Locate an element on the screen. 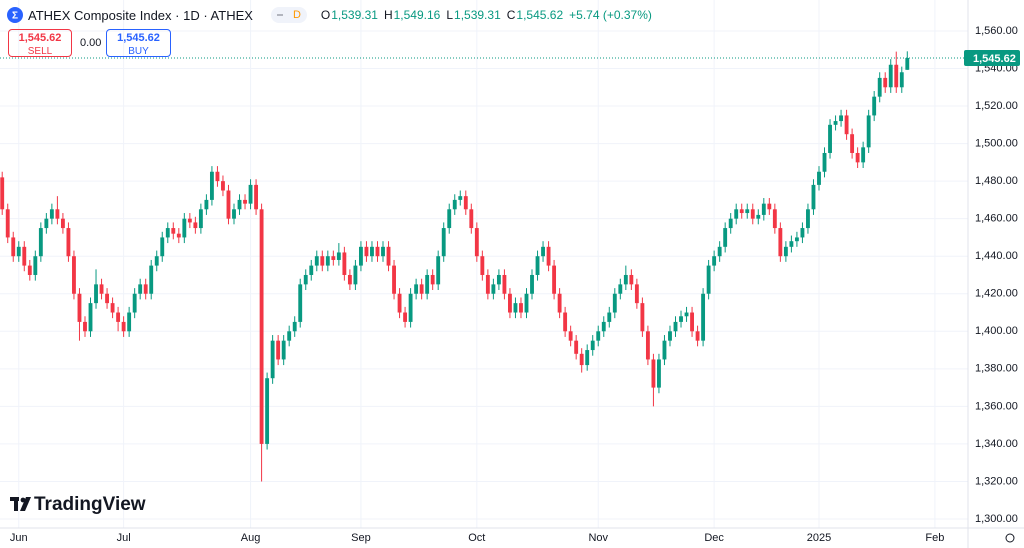 The height and width of the screenshot is (548, 1024). y-tick-label: 1,420.00 is located at coordinates (996, 294).